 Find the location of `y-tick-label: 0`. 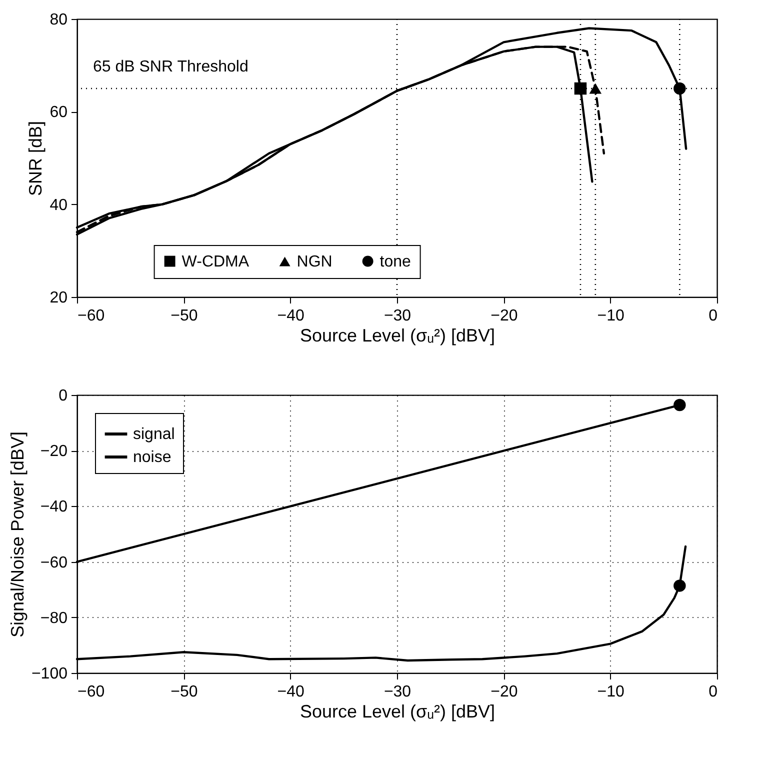

y-tick-label: 0 is located at coordinates (63, 396).